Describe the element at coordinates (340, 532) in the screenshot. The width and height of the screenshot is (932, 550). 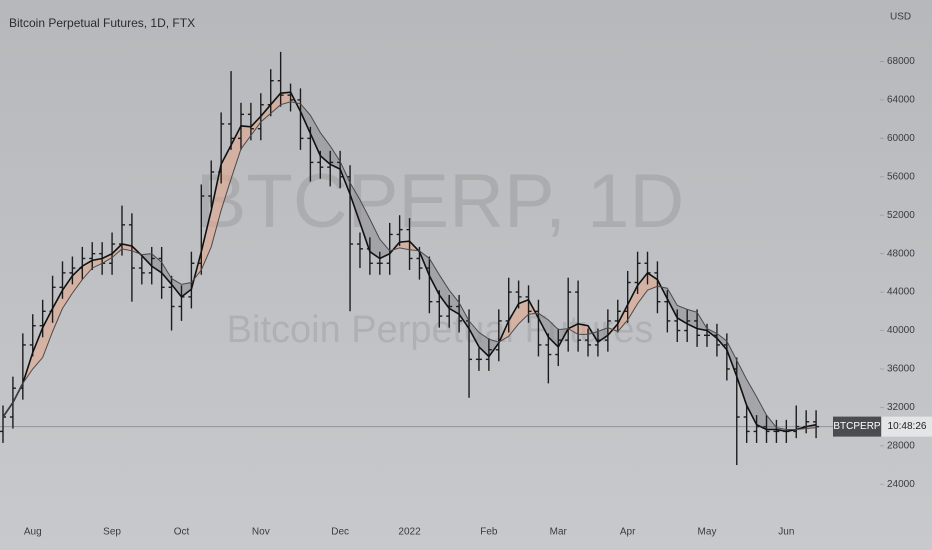
I see `x-tick-label: Dec` at that location.